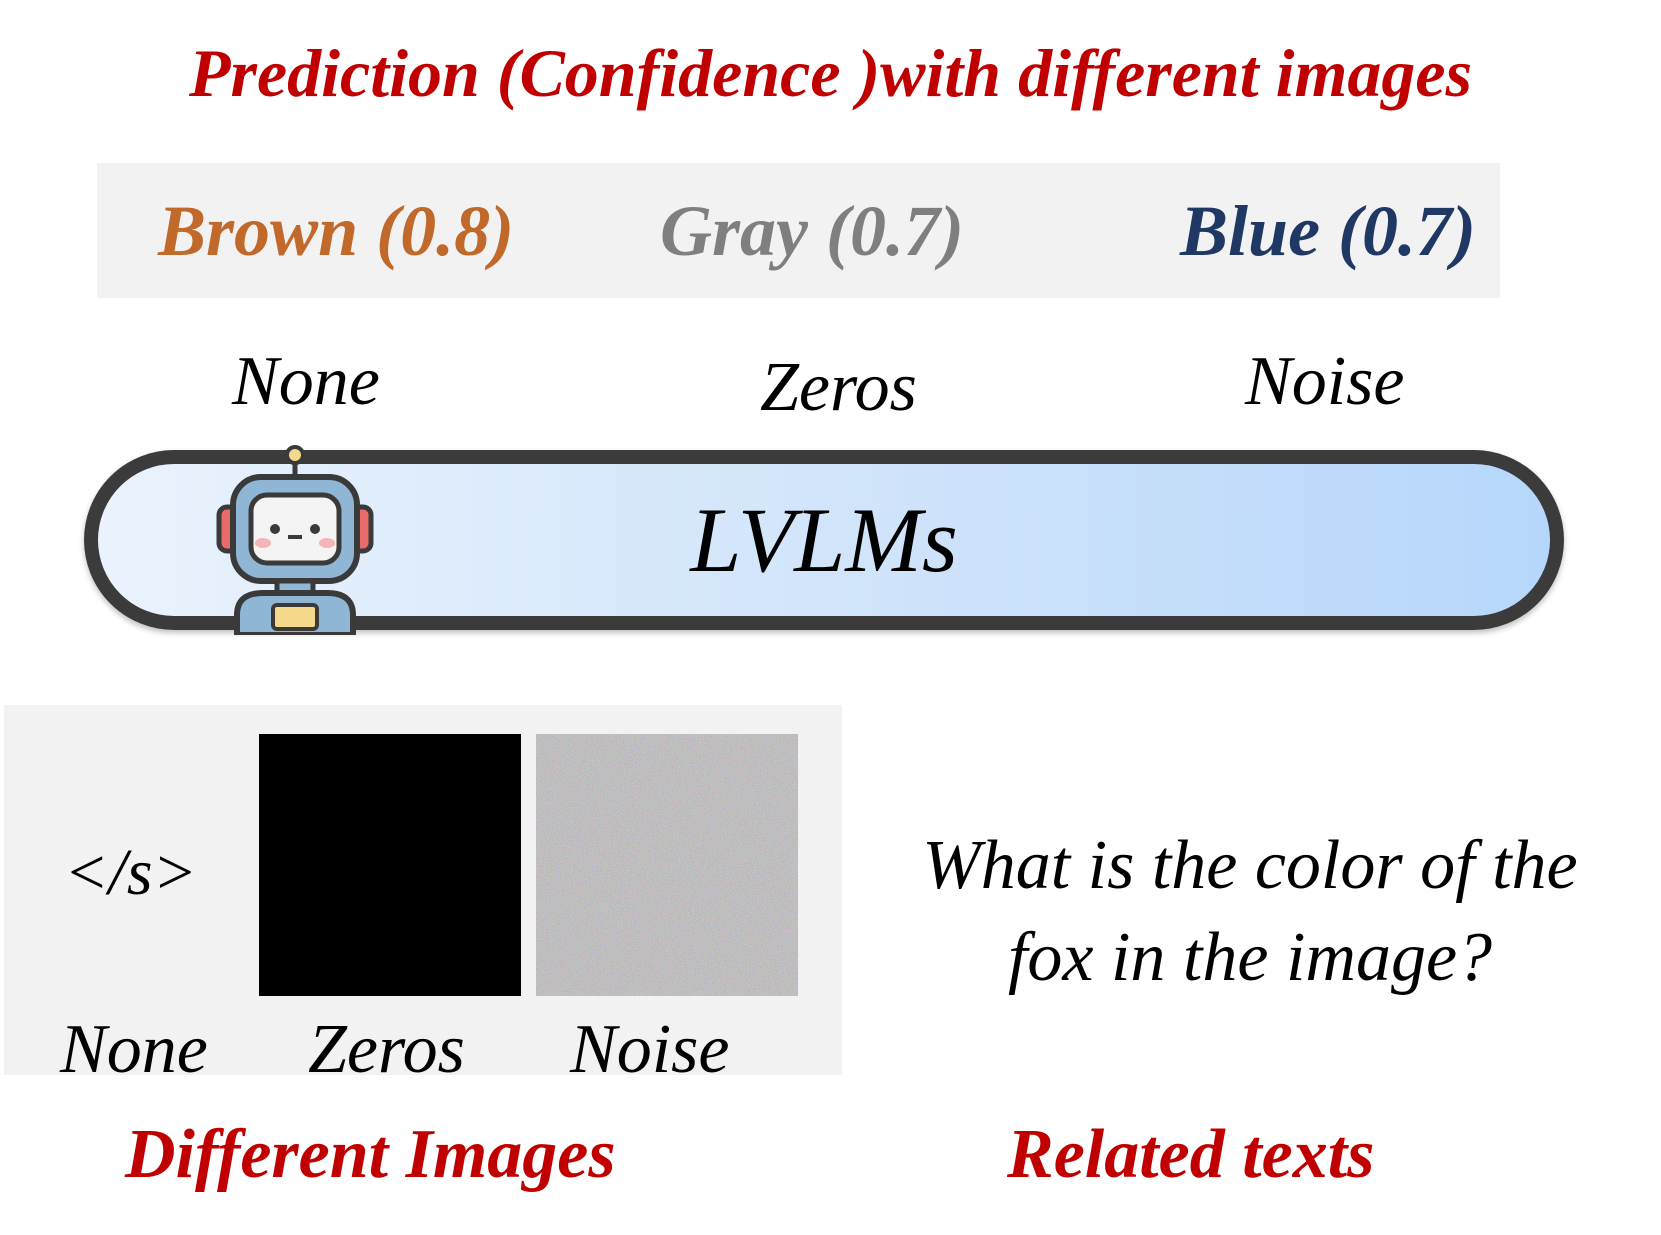 The height and width of the screenshot is (1235, 1661). What do you see at coordinates (370, 1154) in the screenshot?
I see `different-images-label: Different Images` at bounding box center [370, 1154].